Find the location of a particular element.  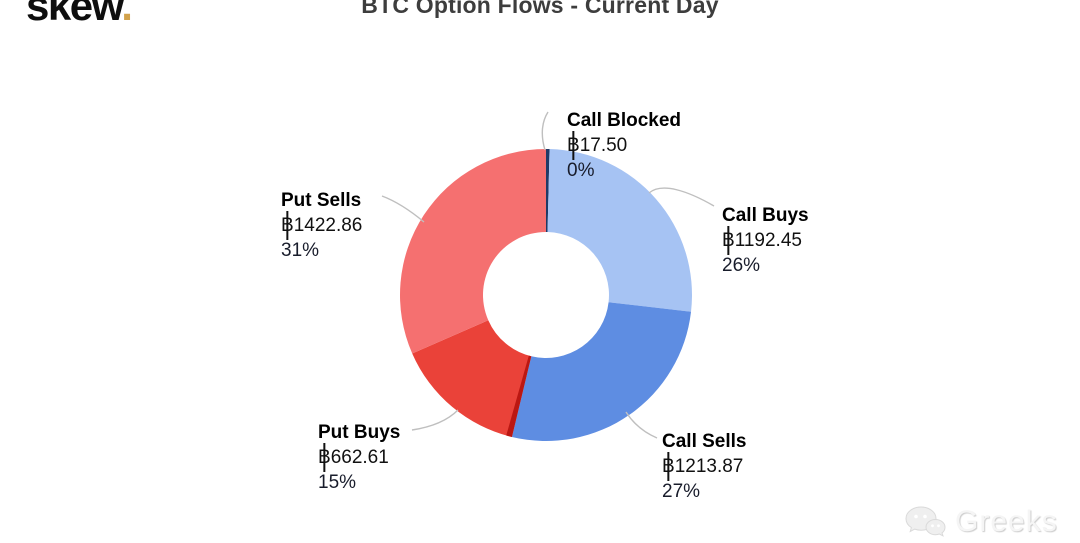

leader-line-call-buys is located at coordinates (681, 197).